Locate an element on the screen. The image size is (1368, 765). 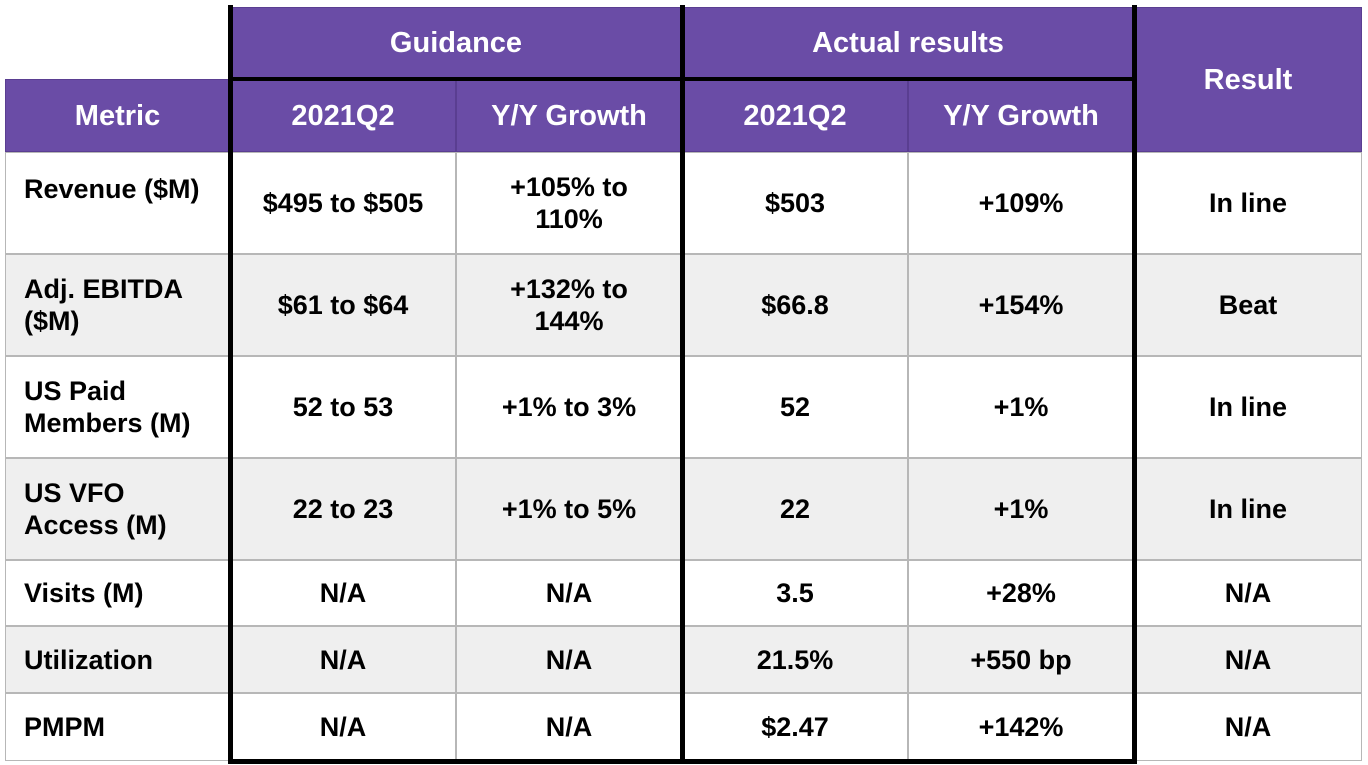
guidance-quarter-cell: $495 to $505 is located at coordinates (343, 203).